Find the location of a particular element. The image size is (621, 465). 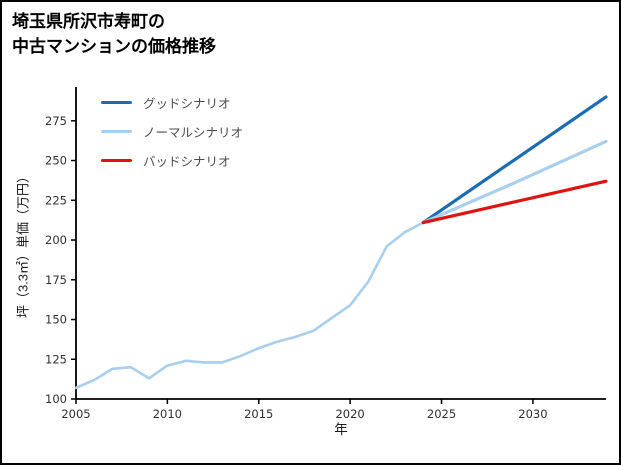

legend-item-normal-scenario: ノーマルシナリオ is located at coordinates (172, 131).